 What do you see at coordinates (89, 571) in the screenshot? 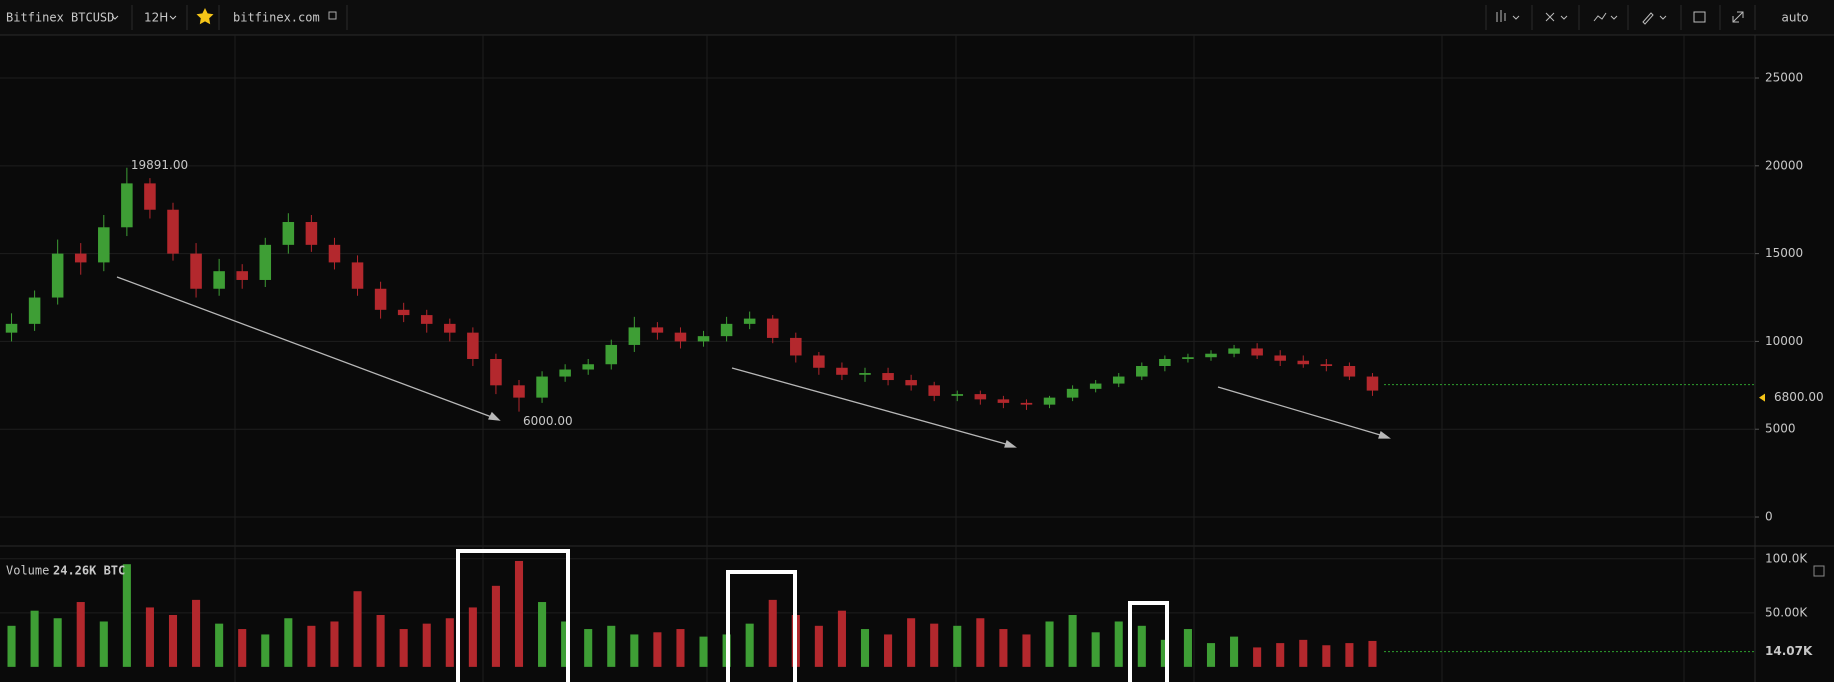
I see `volume-subtitle: 24.26K BTC` at bounding box center [89, 571].